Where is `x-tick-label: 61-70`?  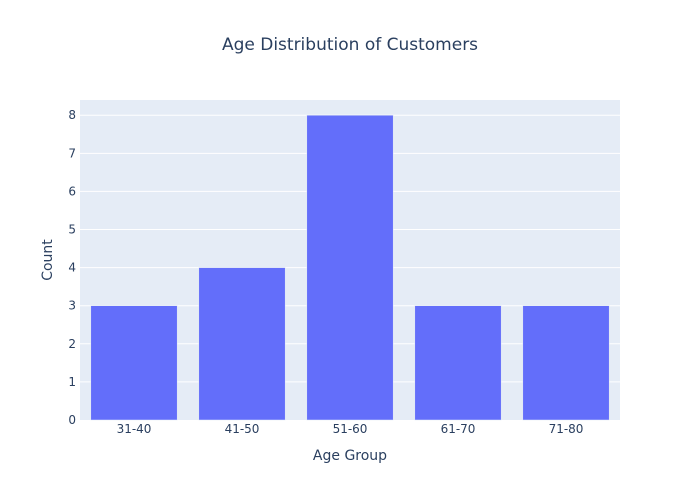
x-tick-label: 61-70 is located at coordinates (458, 429).